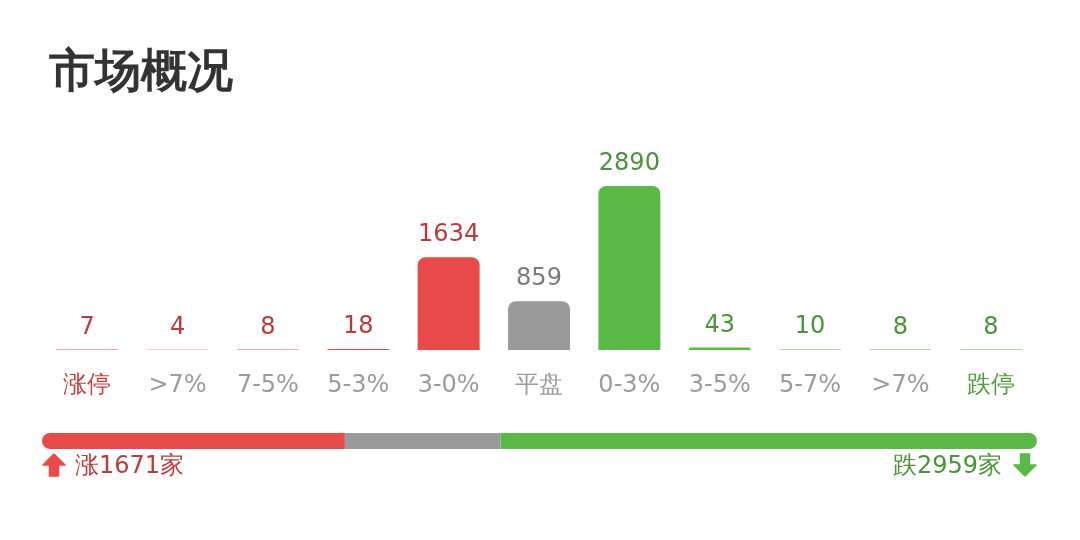 The height and width of the screenshot is (540, 1080). Describe the element at coordinates (539, 384) in the screenshot. I see `x-tick-label: 平盘` at that location.